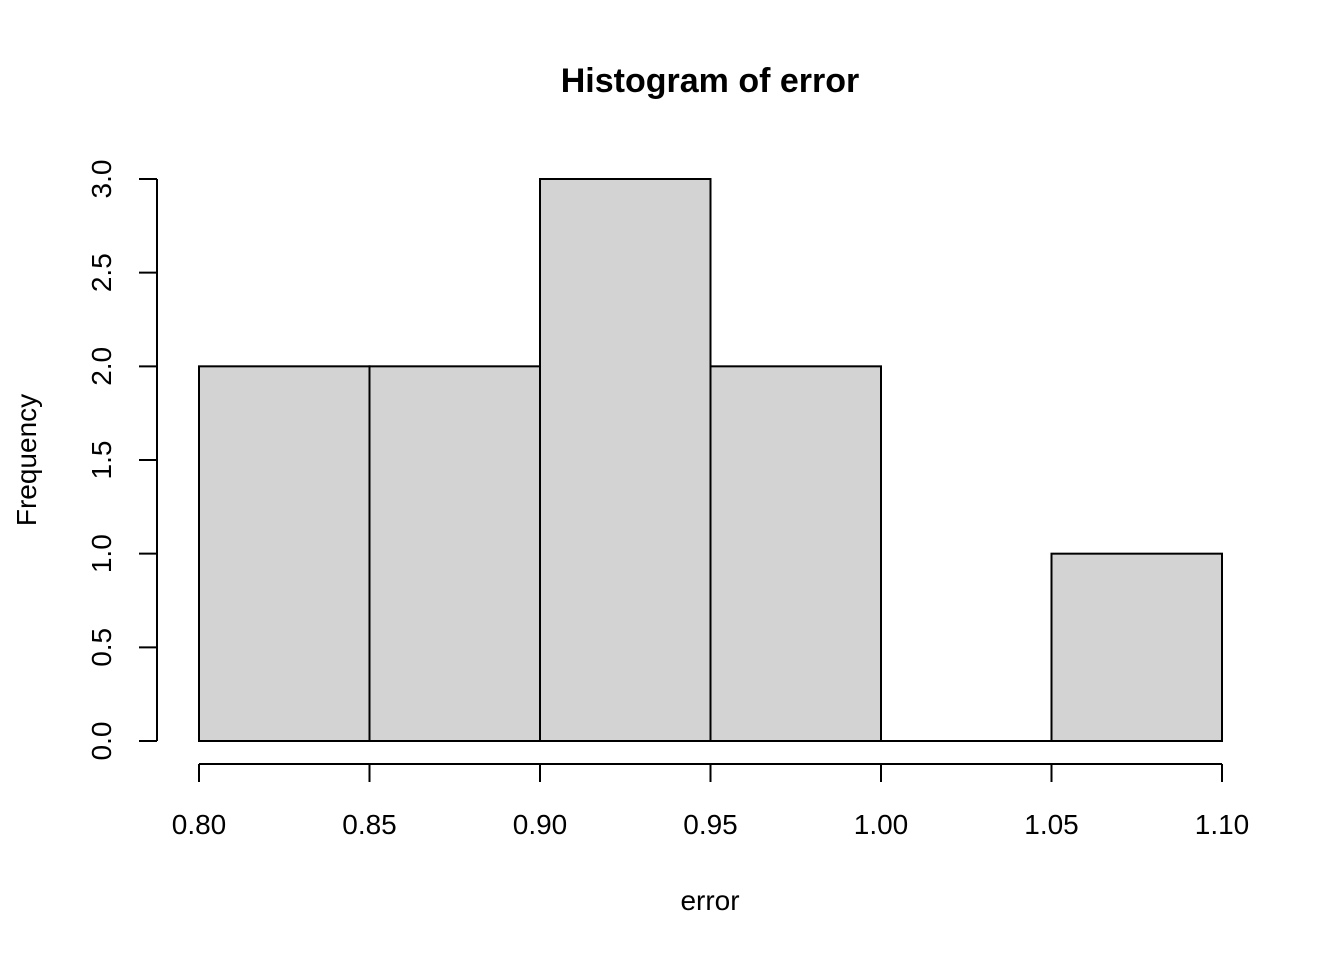  Describe the element at coordinates (101, 272) in the screenshot. I see `y-tick-label: 2.5` at that location.